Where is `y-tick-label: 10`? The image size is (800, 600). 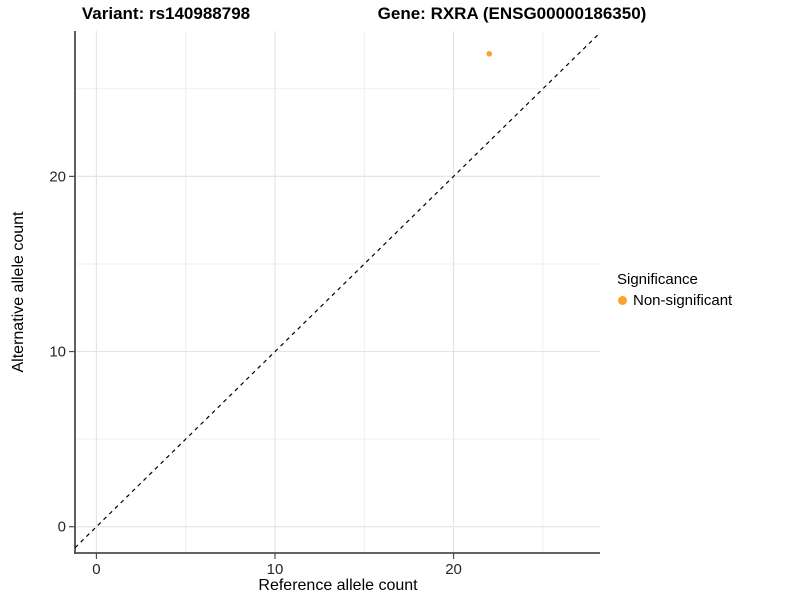
y-tick-label: 10 is located at coordinates (57, 352).